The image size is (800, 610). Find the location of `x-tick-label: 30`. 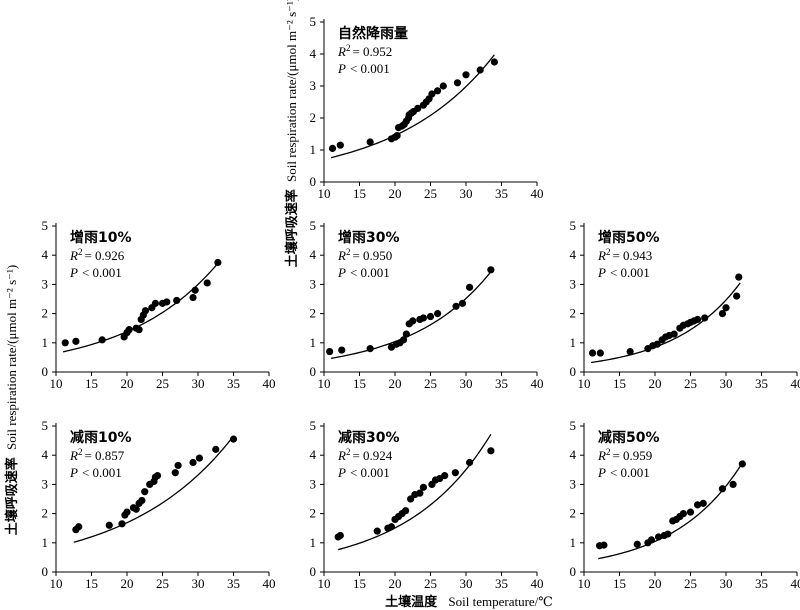

x-tick-label: 30 is located at coordinates (466, 193).